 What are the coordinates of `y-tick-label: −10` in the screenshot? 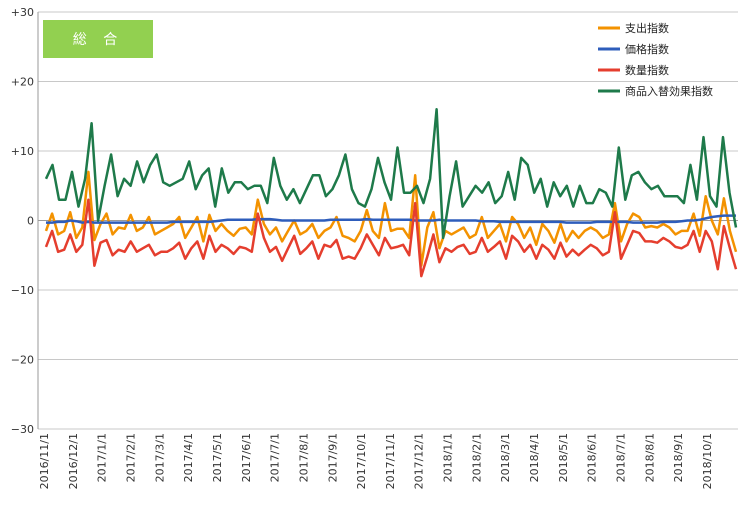 It's located at (22, 290).